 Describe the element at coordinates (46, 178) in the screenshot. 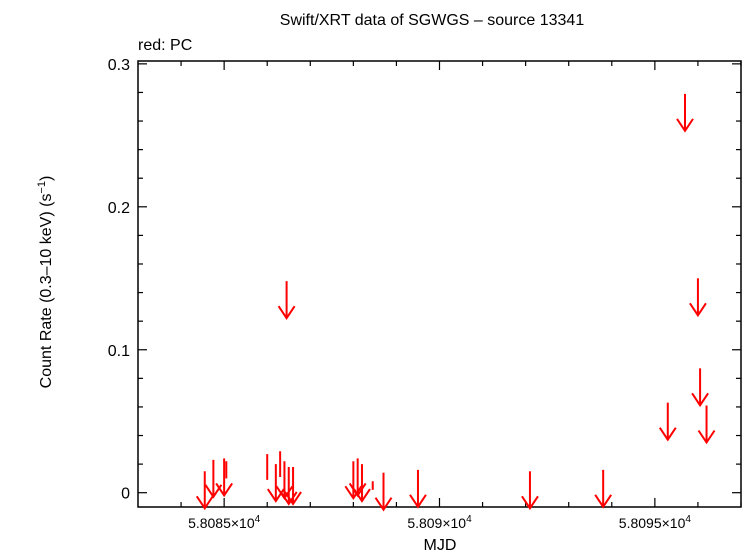

I see `y-axis-label-end: )` at that location.